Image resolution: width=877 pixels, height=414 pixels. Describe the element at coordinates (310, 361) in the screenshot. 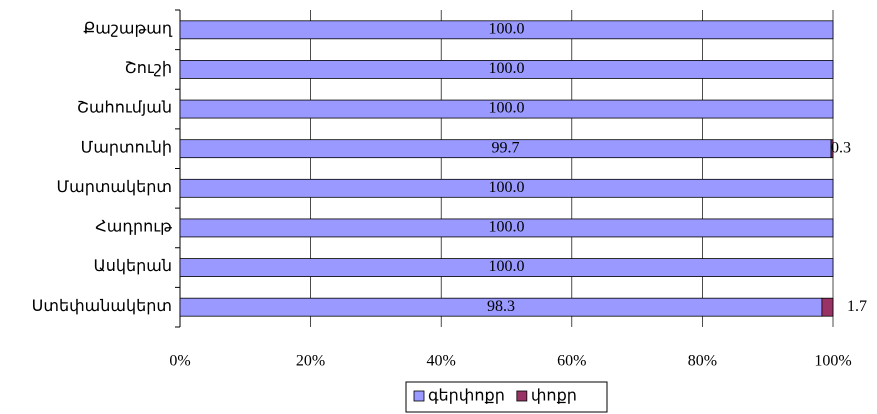

I see `x-tick-label: 20%` at that location.